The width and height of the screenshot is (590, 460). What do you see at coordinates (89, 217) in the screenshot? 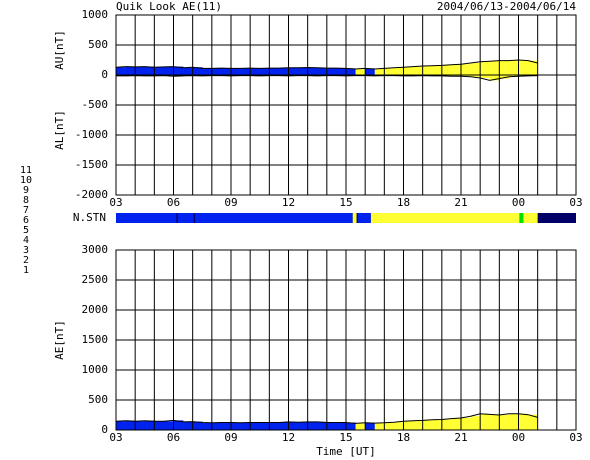
I see `nstn-label: N.STN` at bounding box center [89, 217].